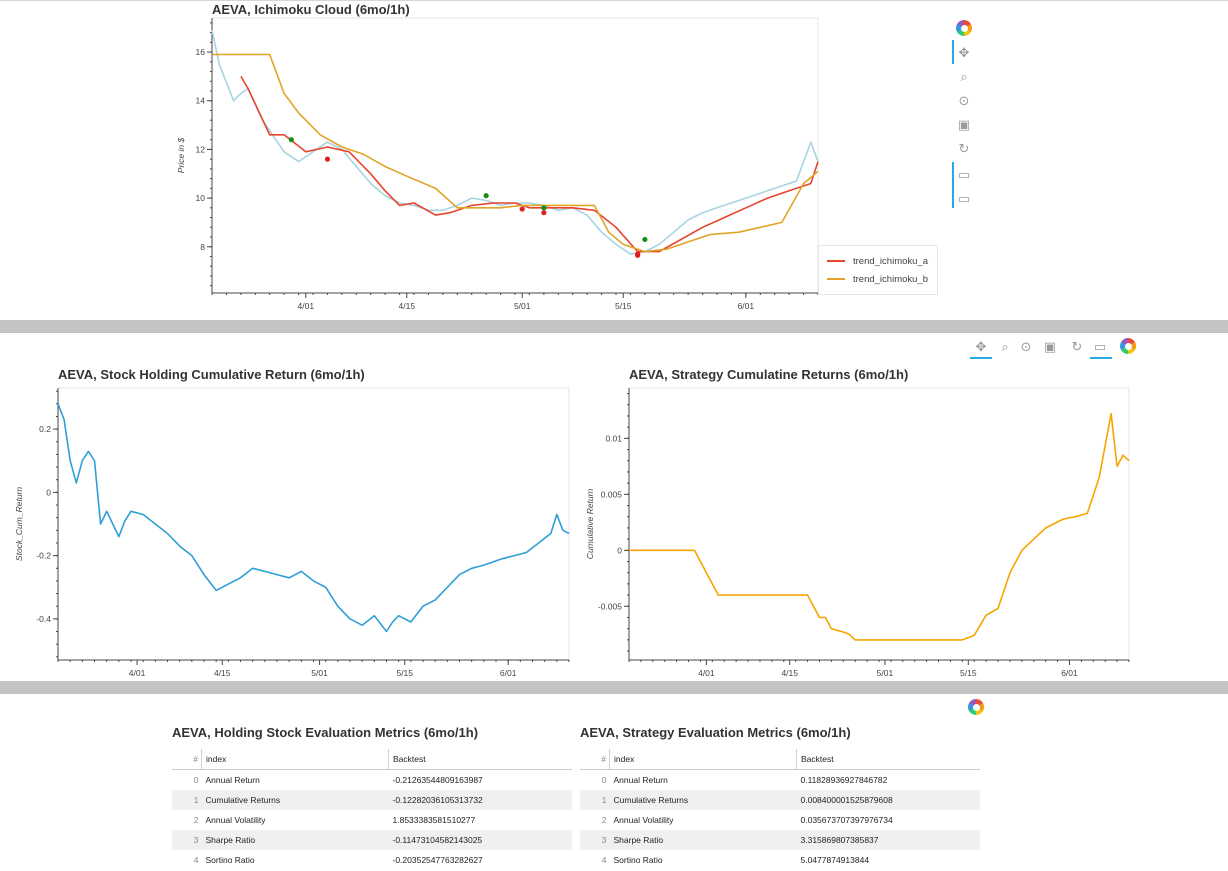  Describe the element at coordinates (372, 860) in the screenshot. I see `table-row: 4 Sortino Ratio -0.20352547763282627` at that location.